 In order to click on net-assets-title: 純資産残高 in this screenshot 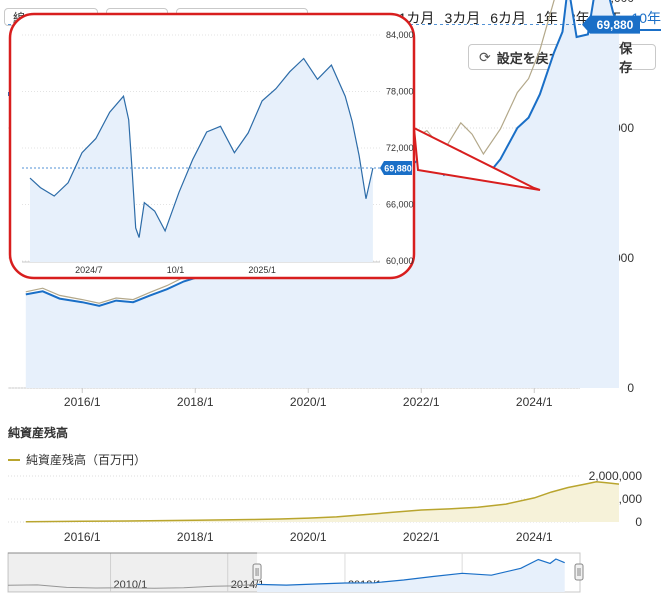, I will do `click(38, 432)`.